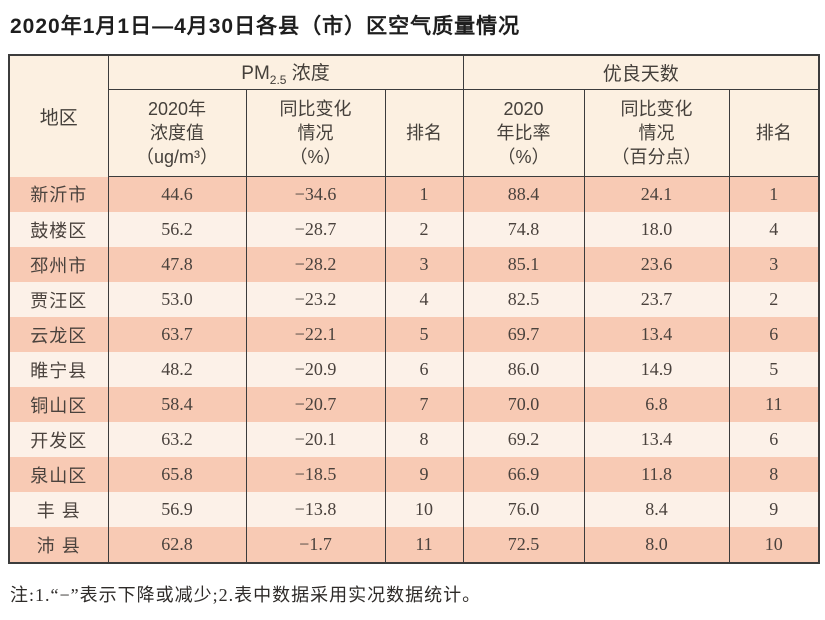 This screenshot has width=825, height=620. Describe the element at coordinates (656, 474) in the screenshot. I see `value-cell: 11.8` at that location.